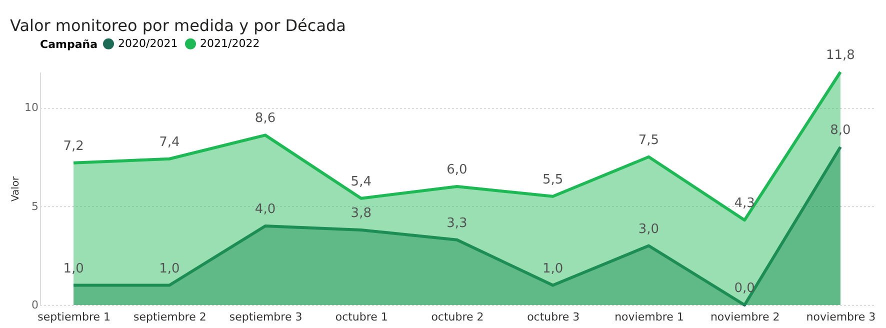  I want to click on x-tick-label: noviembre 1, so click(649, 317).